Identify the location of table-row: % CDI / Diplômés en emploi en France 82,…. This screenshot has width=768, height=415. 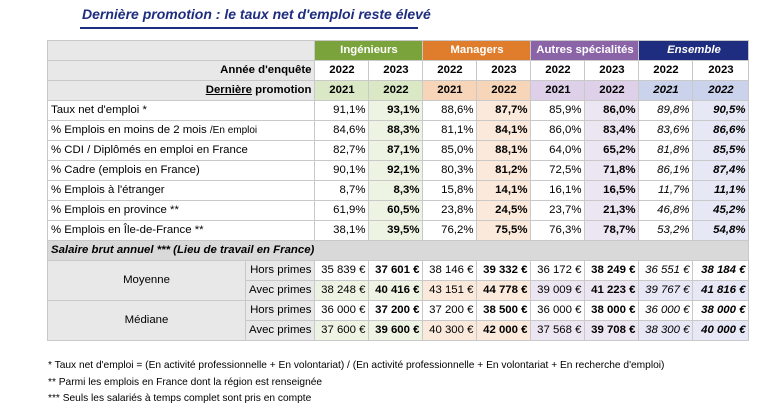
(398, 150).